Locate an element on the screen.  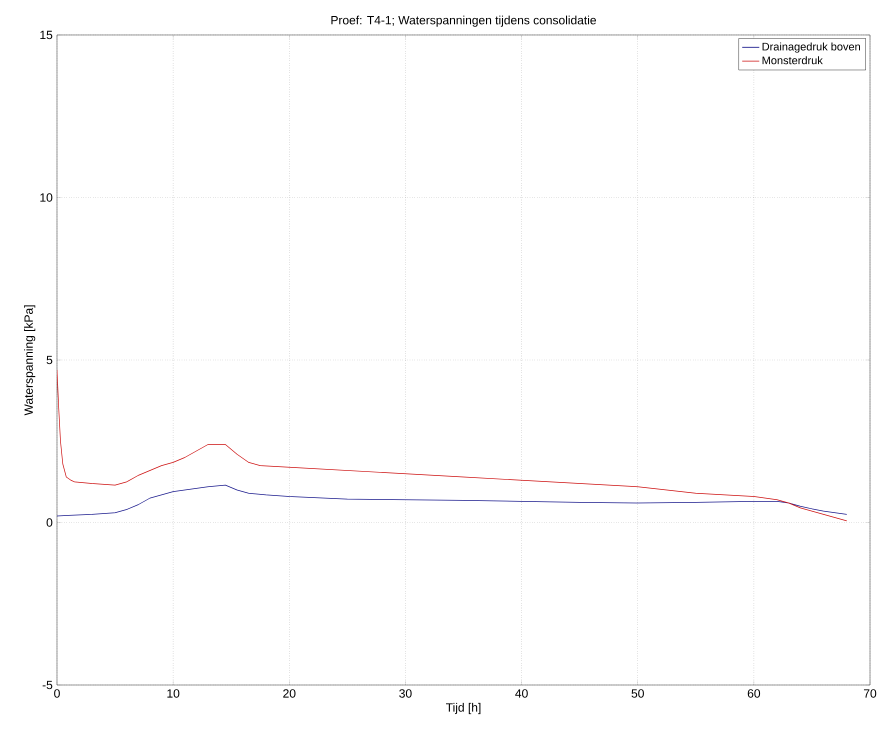
x-tick-label: 60 is located at coordinates (754, 693).